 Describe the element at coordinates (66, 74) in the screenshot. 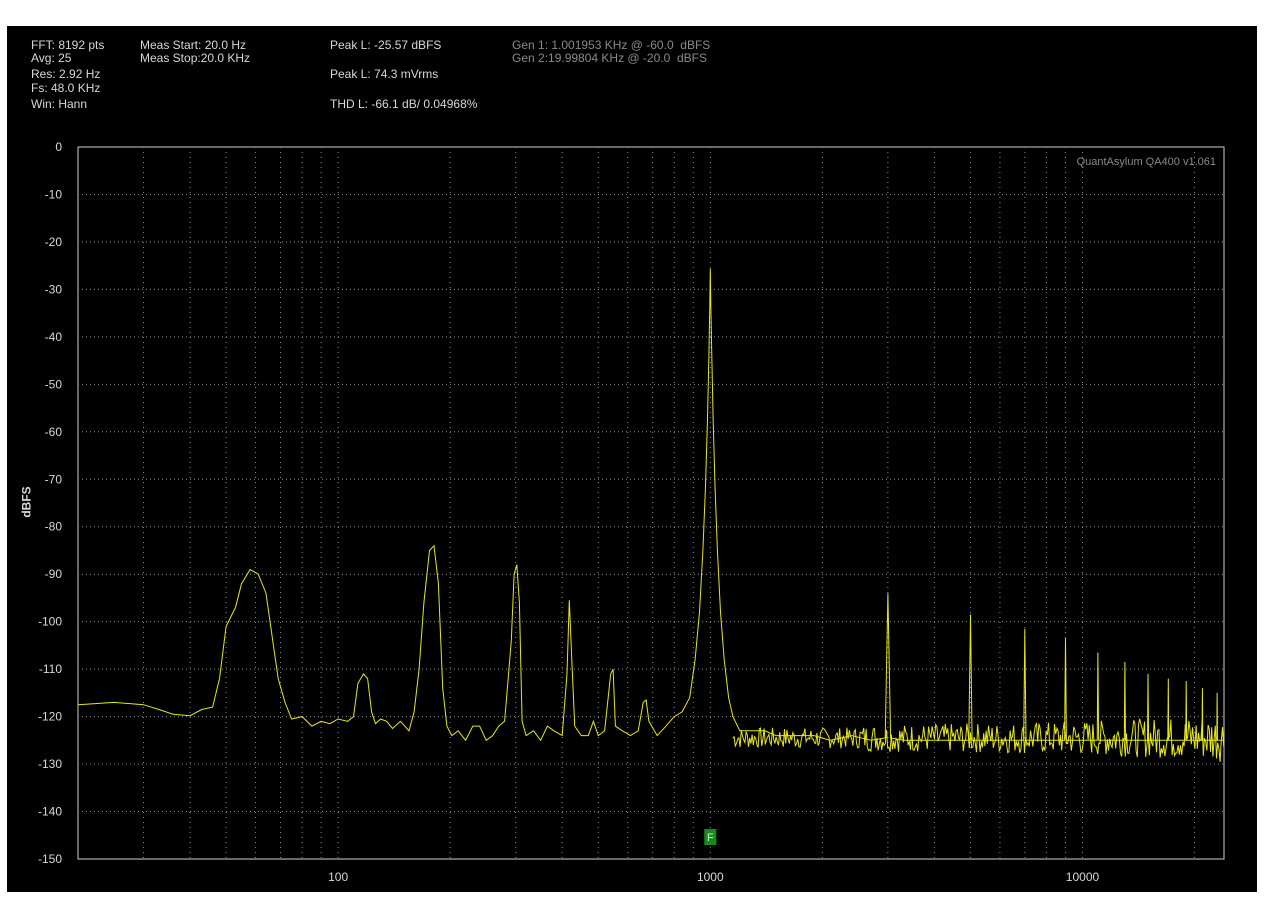

I see `resolution-readout: Res: 2.92 Hz` at that location.